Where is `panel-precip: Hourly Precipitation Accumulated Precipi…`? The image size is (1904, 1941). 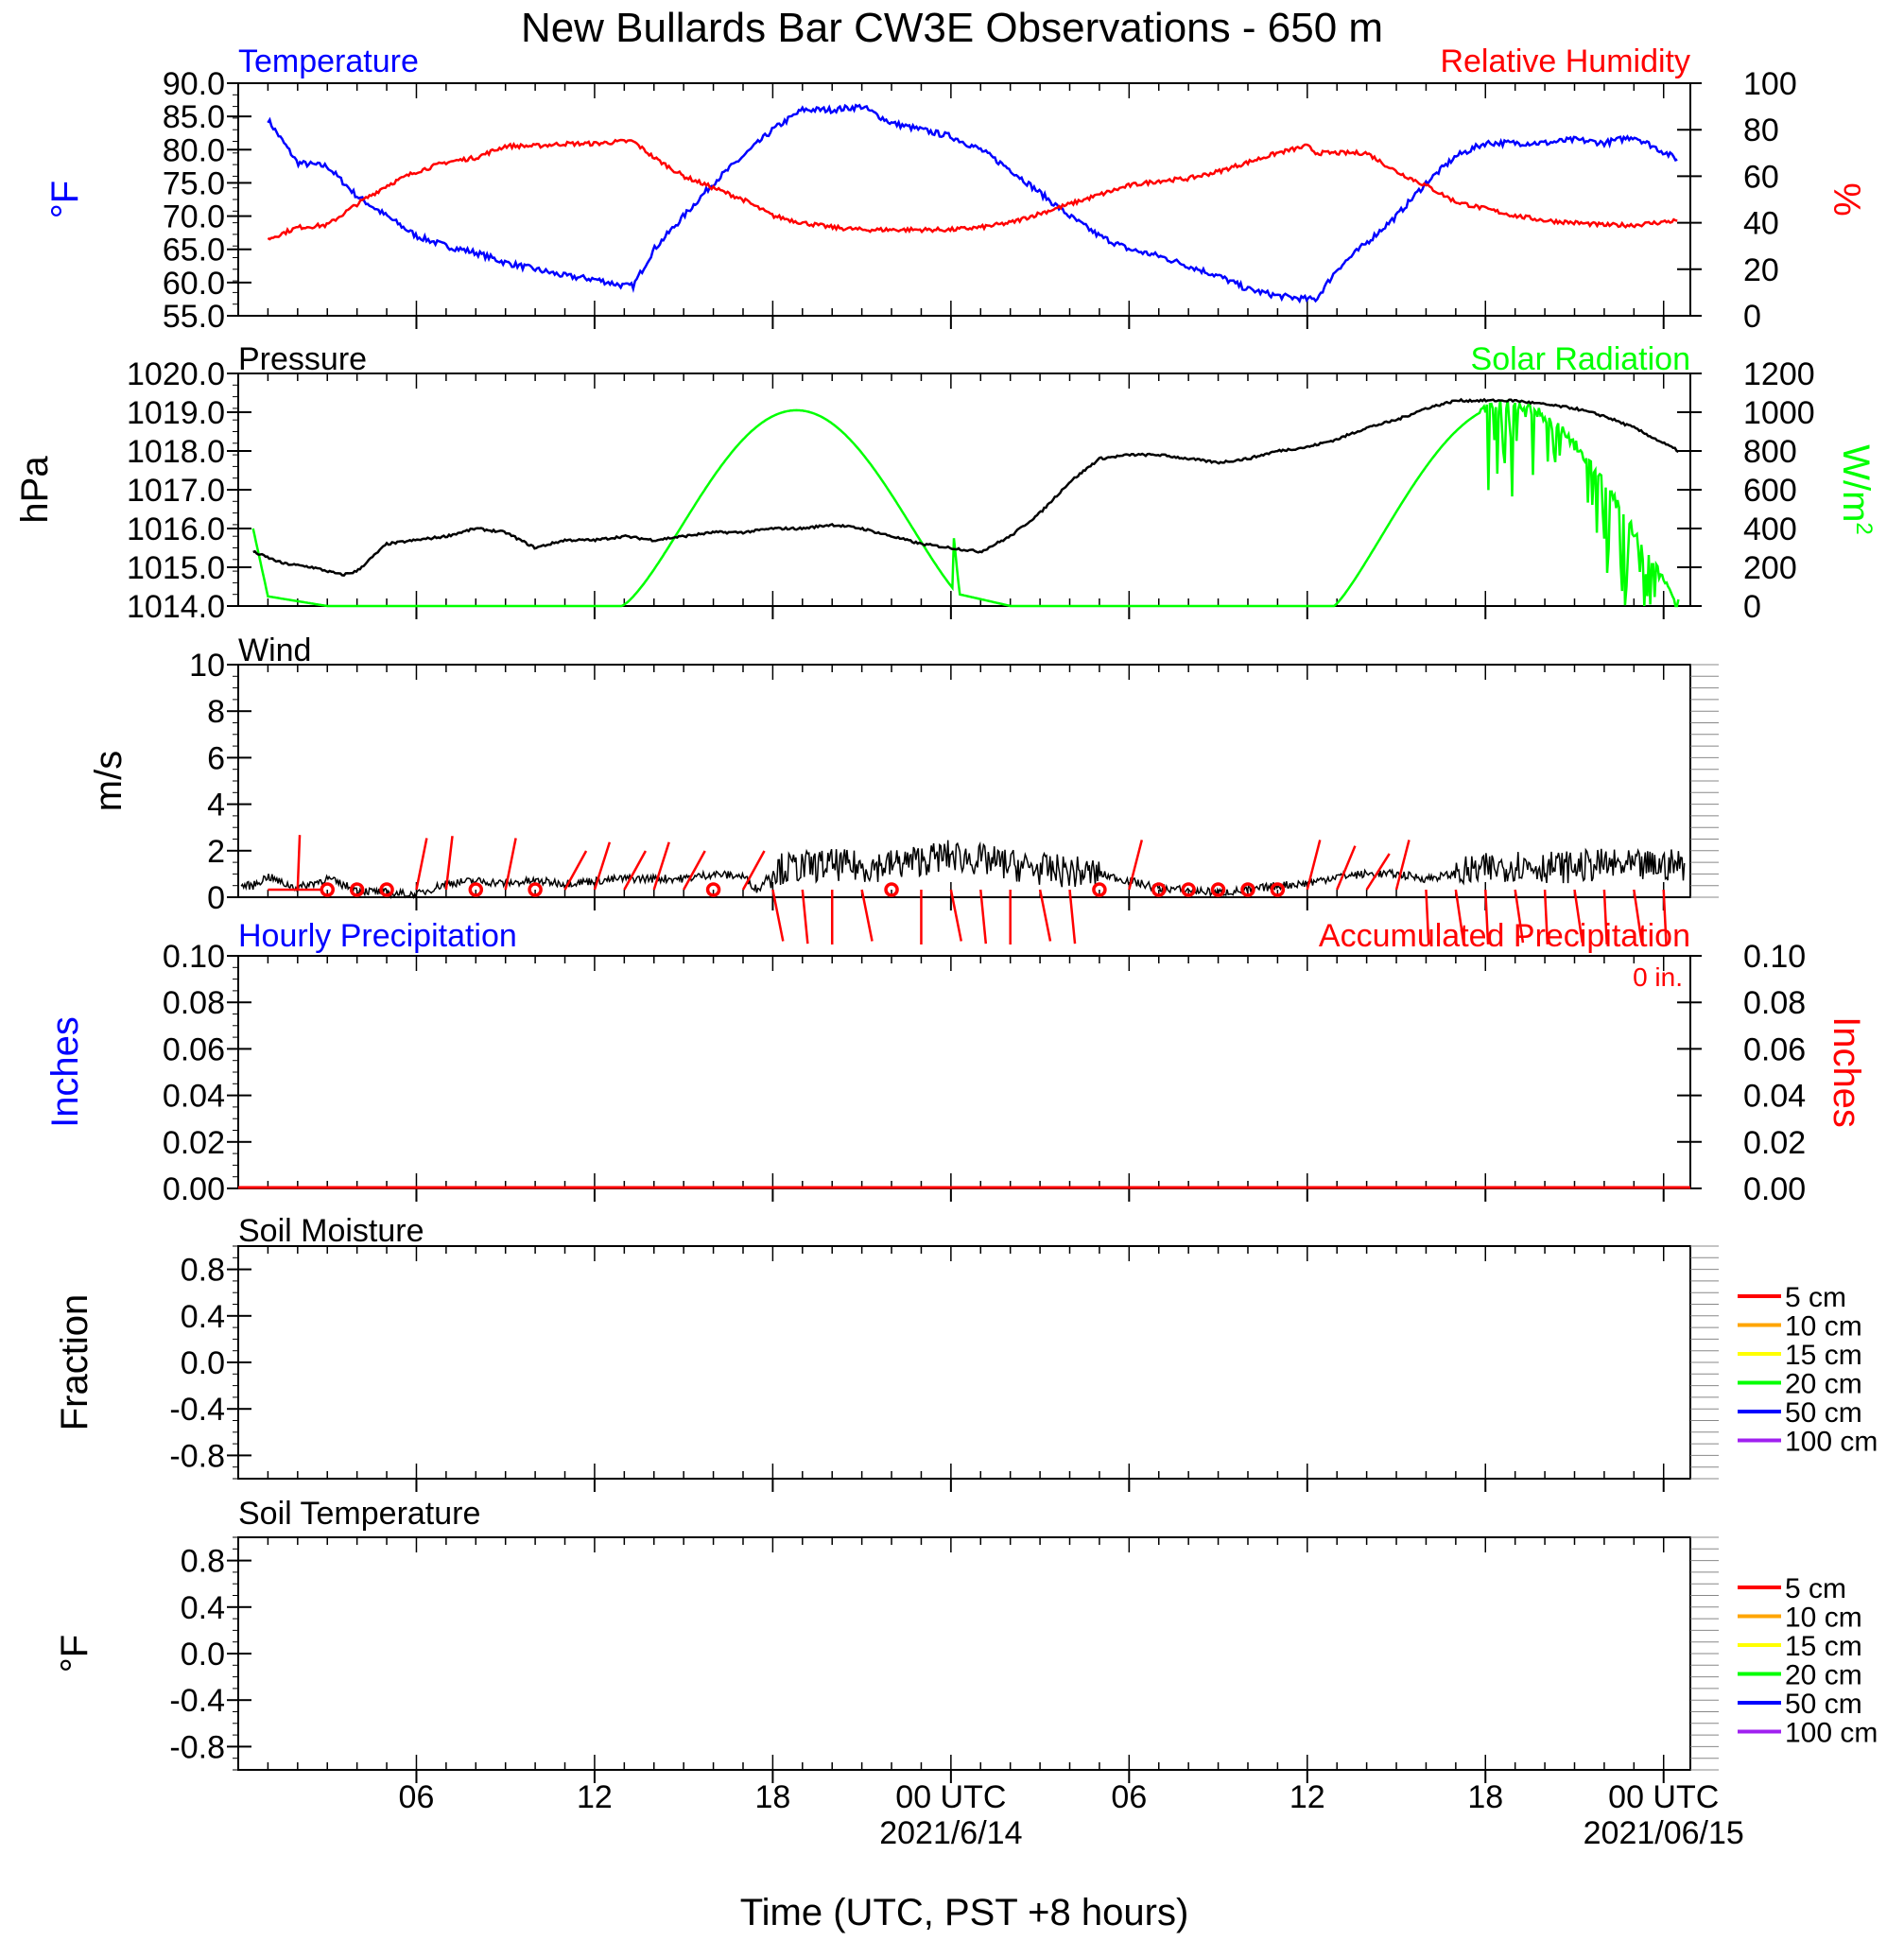 panel-precip: Hourly Precipitation Accumulated Precipi… is located at coordinates (955, 1063).